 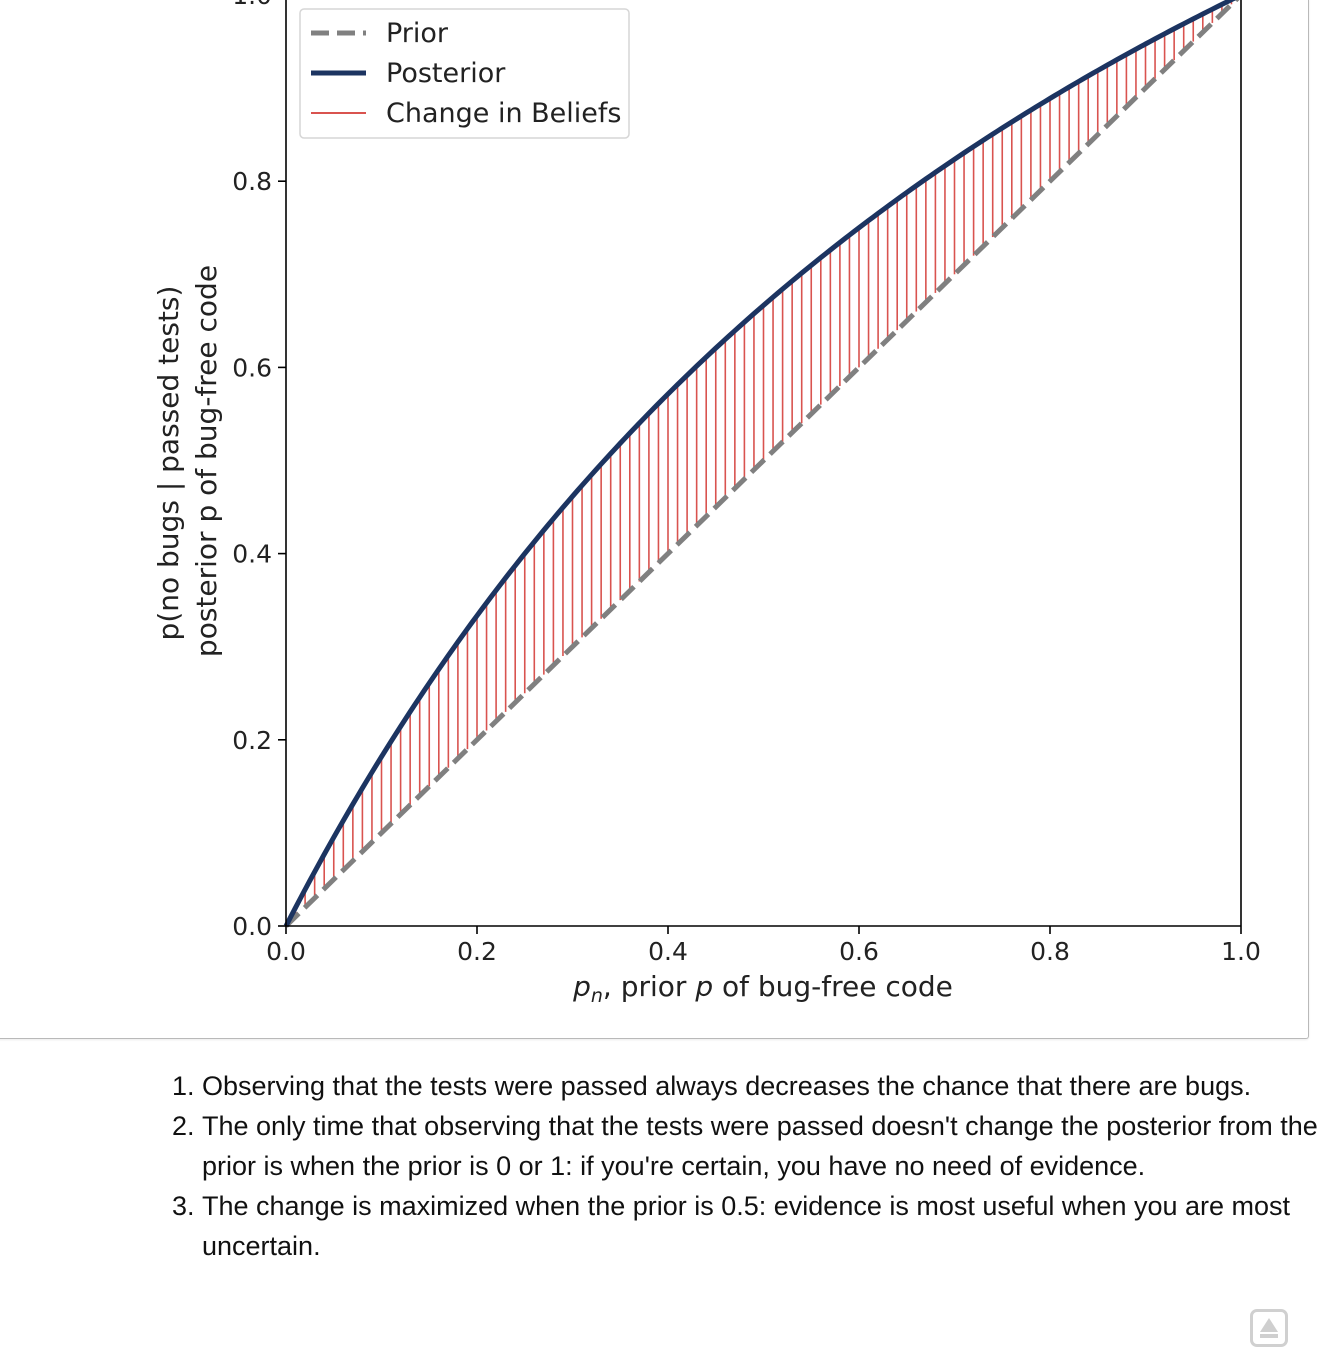 I want to click on y-tick-label-0.4: 0.4, so click(x=252, y=554).